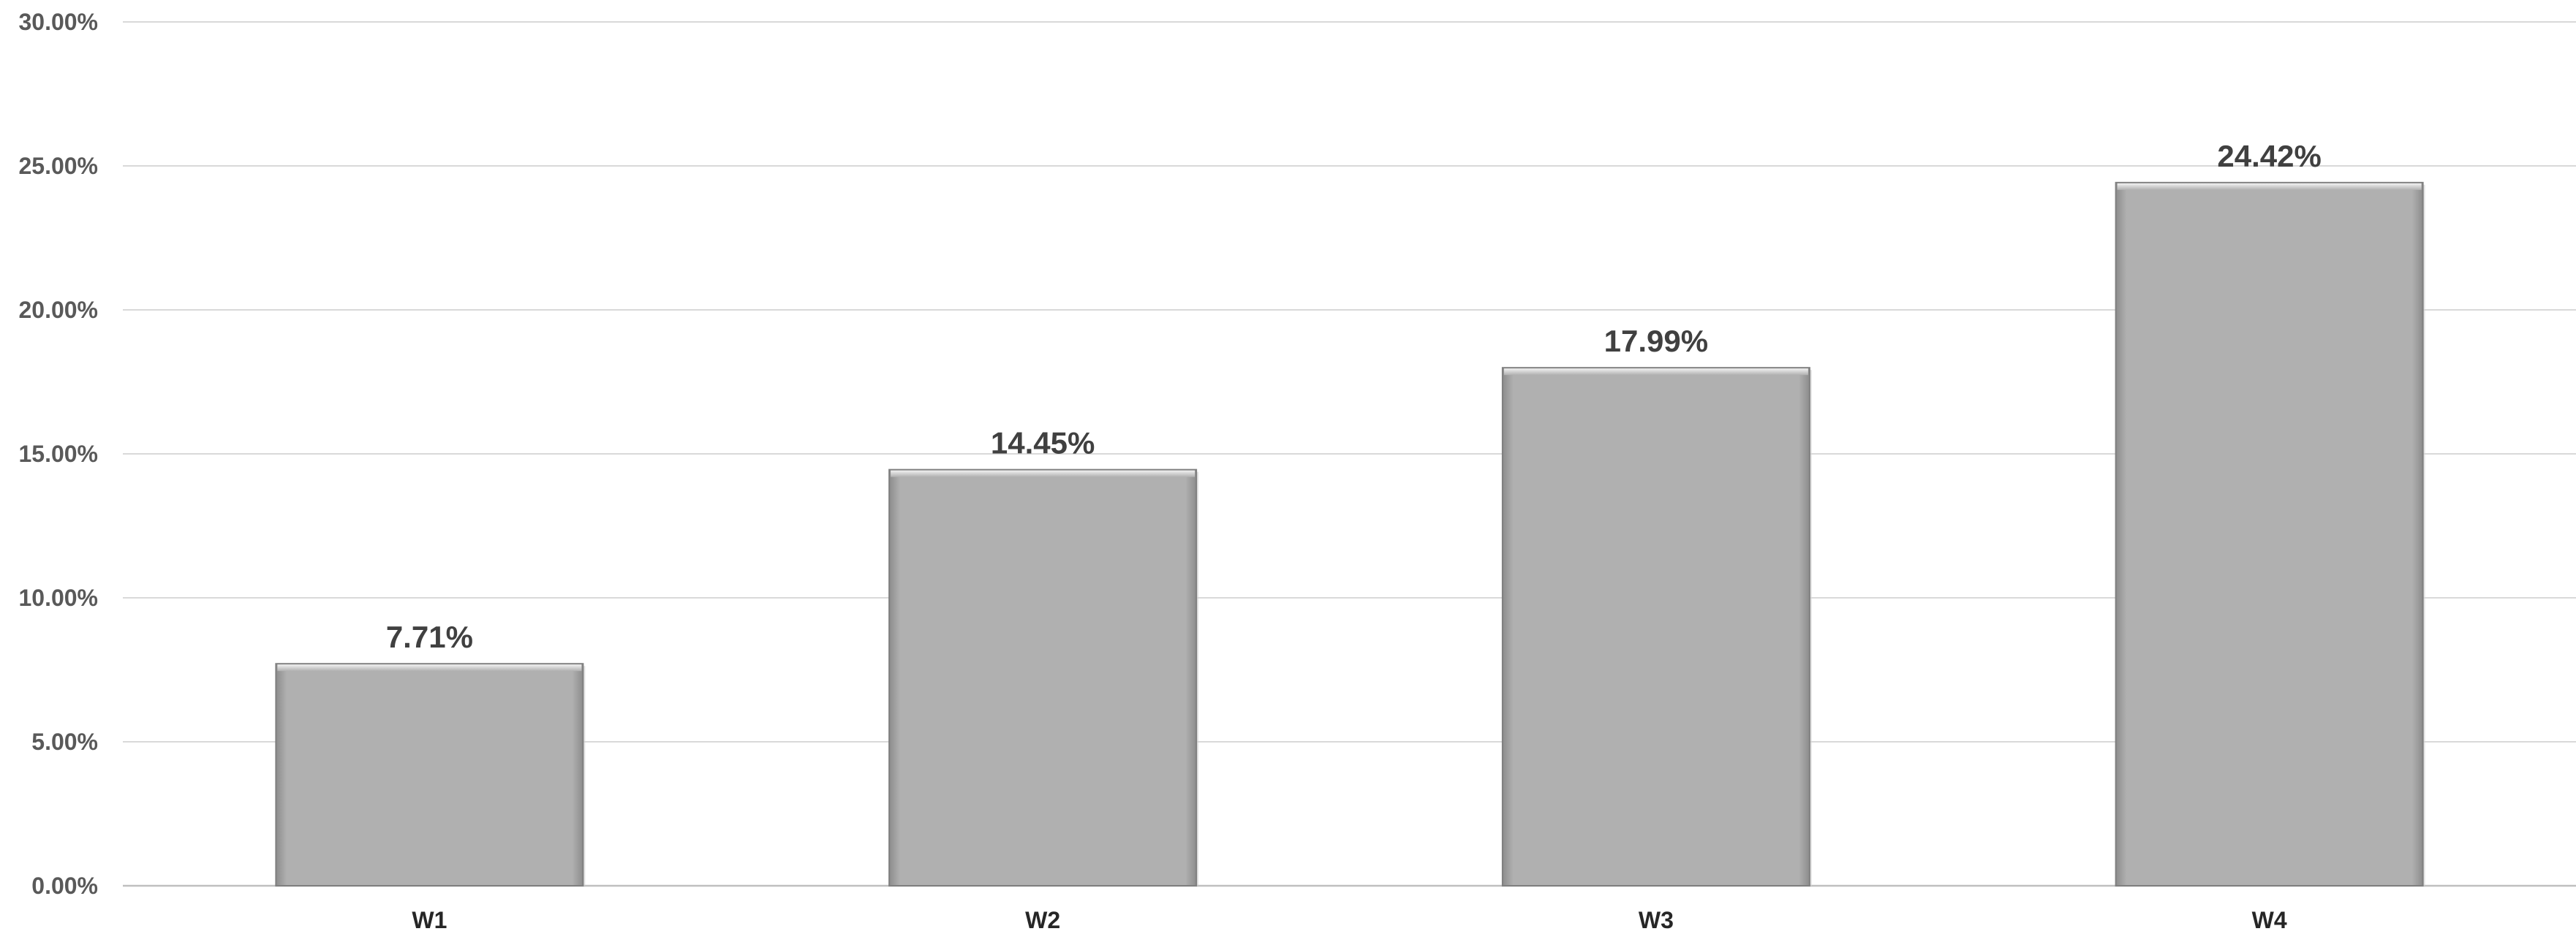  I want to click on y-tick-label: 25.00%, so click(58, 166).